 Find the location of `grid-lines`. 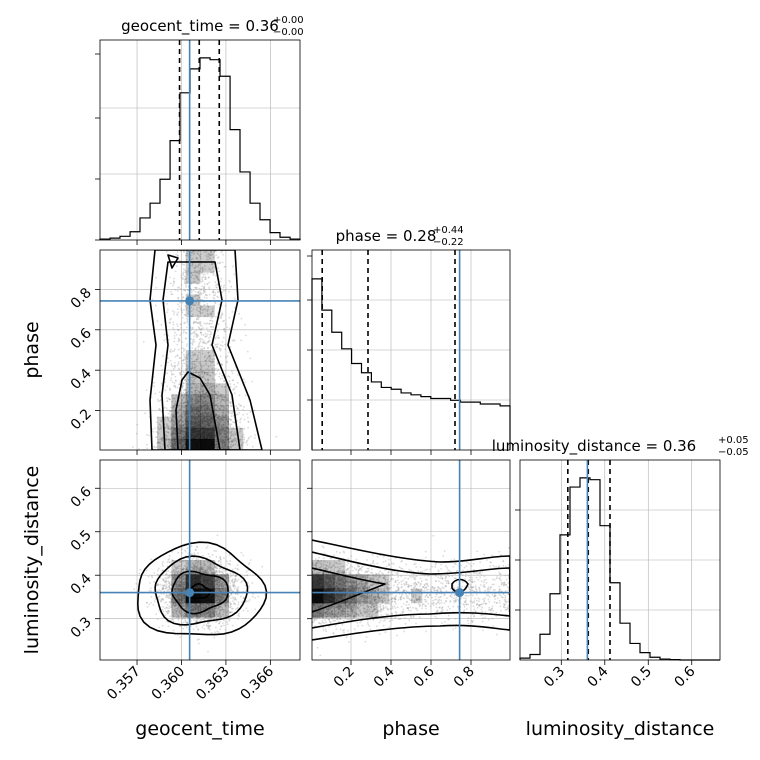

grid-lines is located at coordinates (200, 560).